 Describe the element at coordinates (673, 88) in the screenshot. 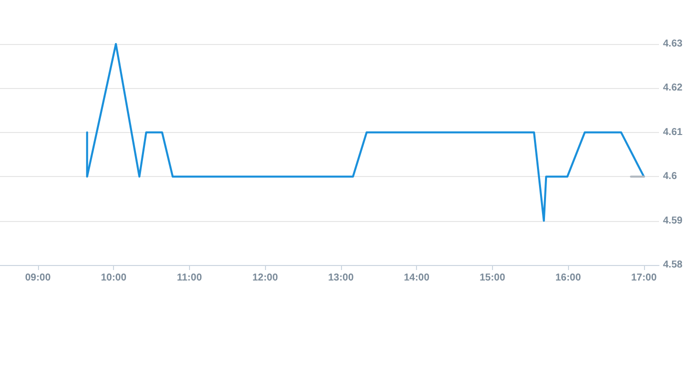

I see `y-tick-label: 4.62` at that location.